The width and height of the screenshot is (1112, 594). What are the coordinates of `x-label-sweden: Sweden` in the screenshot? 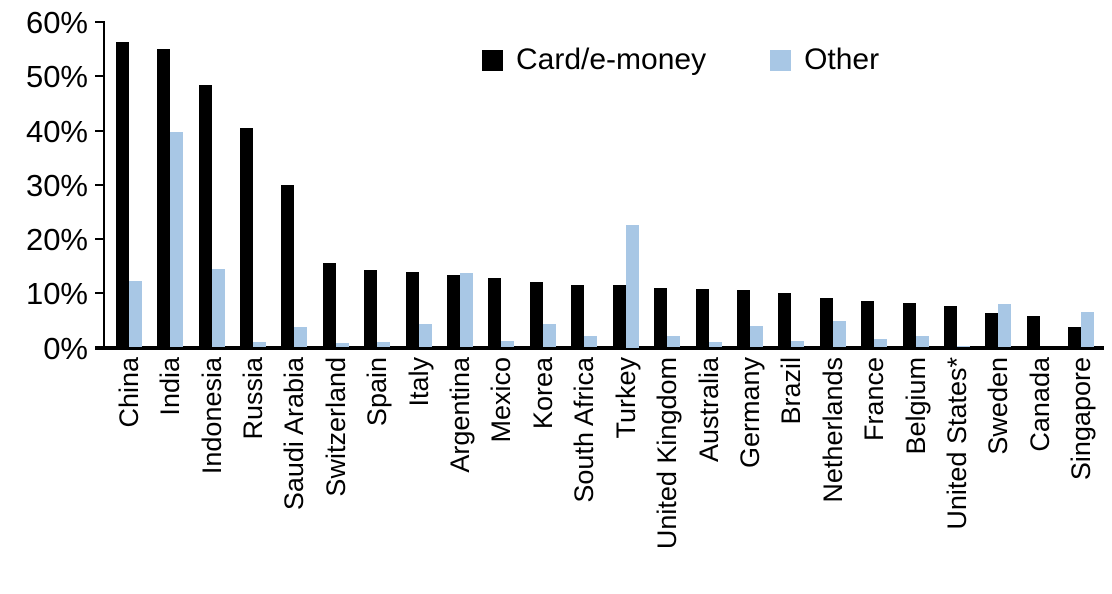 It's located at (998, 406).